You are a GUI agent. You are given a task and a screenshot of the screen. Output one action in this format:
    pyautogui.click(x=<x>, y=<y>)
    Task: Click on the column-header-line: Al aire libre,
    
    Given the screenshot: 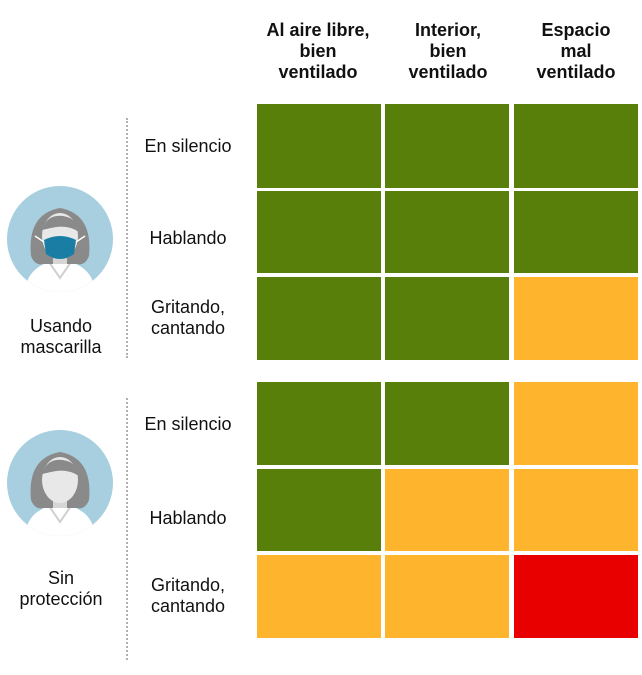 What is the action you would take?
    pyautogui.click(x=318, y=30)
    